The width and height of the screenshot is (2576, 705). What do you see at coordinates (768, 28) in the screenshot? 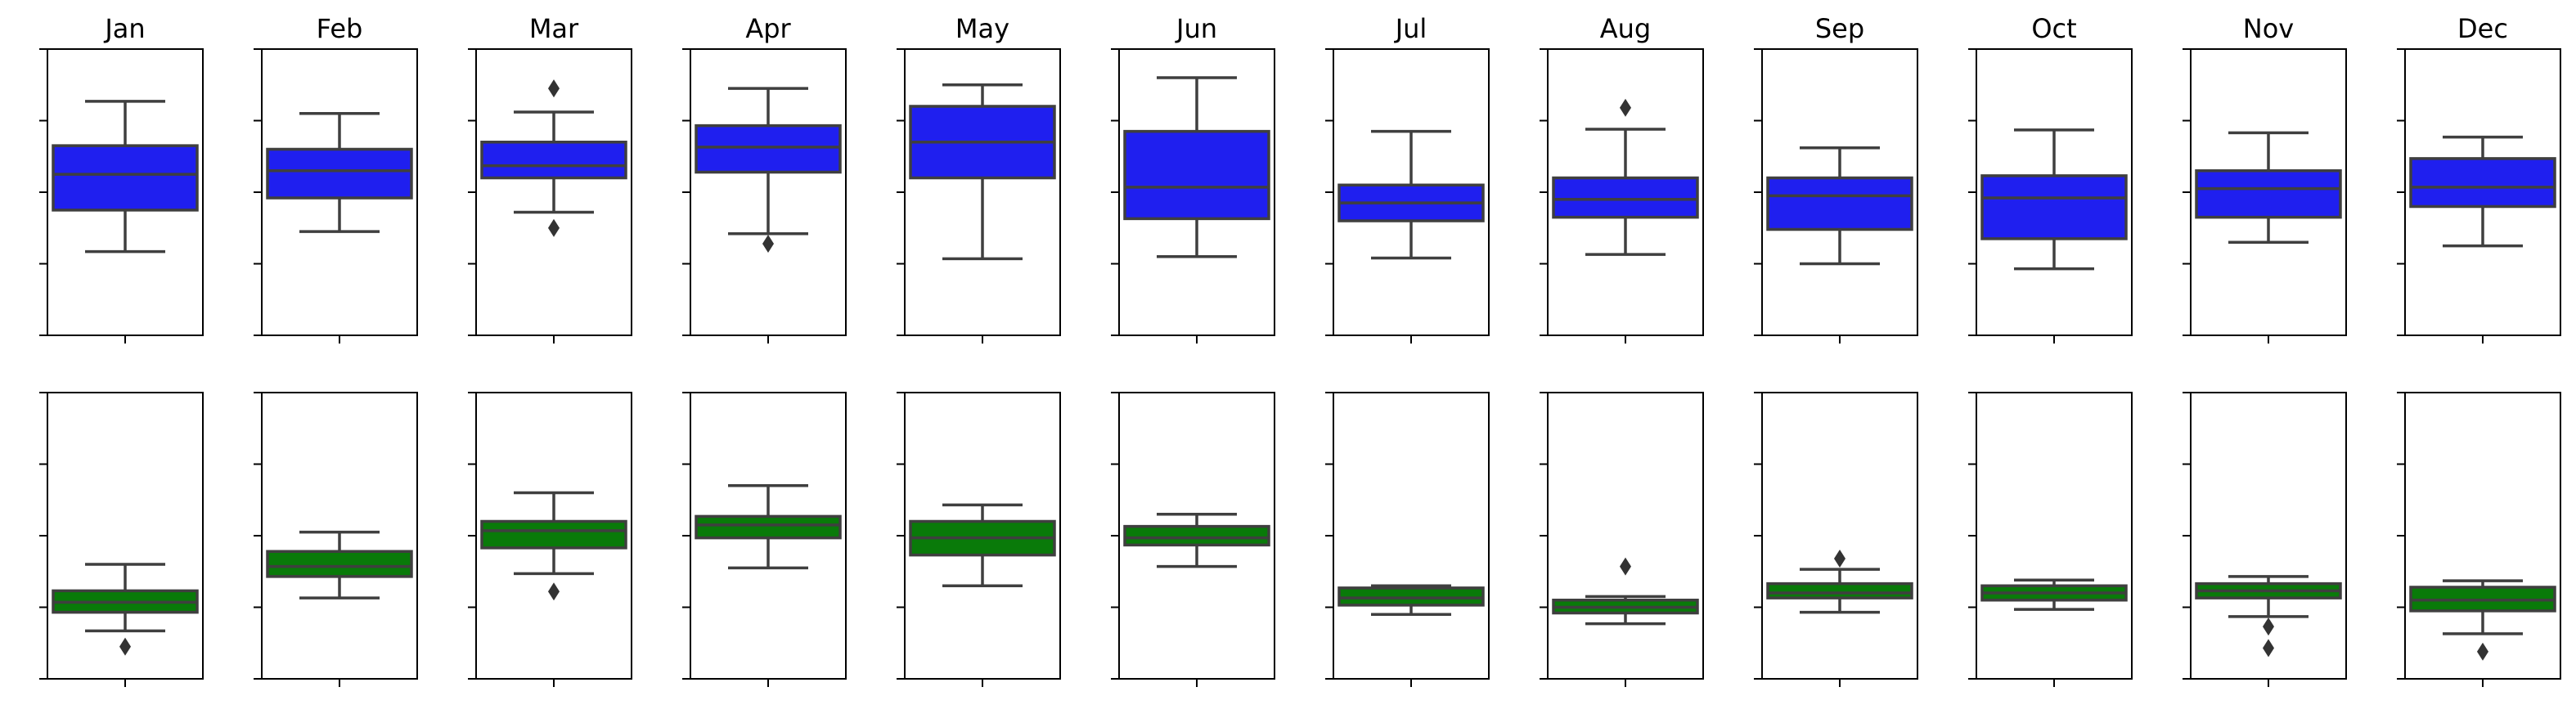
I see `month-title-apr: Apr` at bounding box center [768, 28].